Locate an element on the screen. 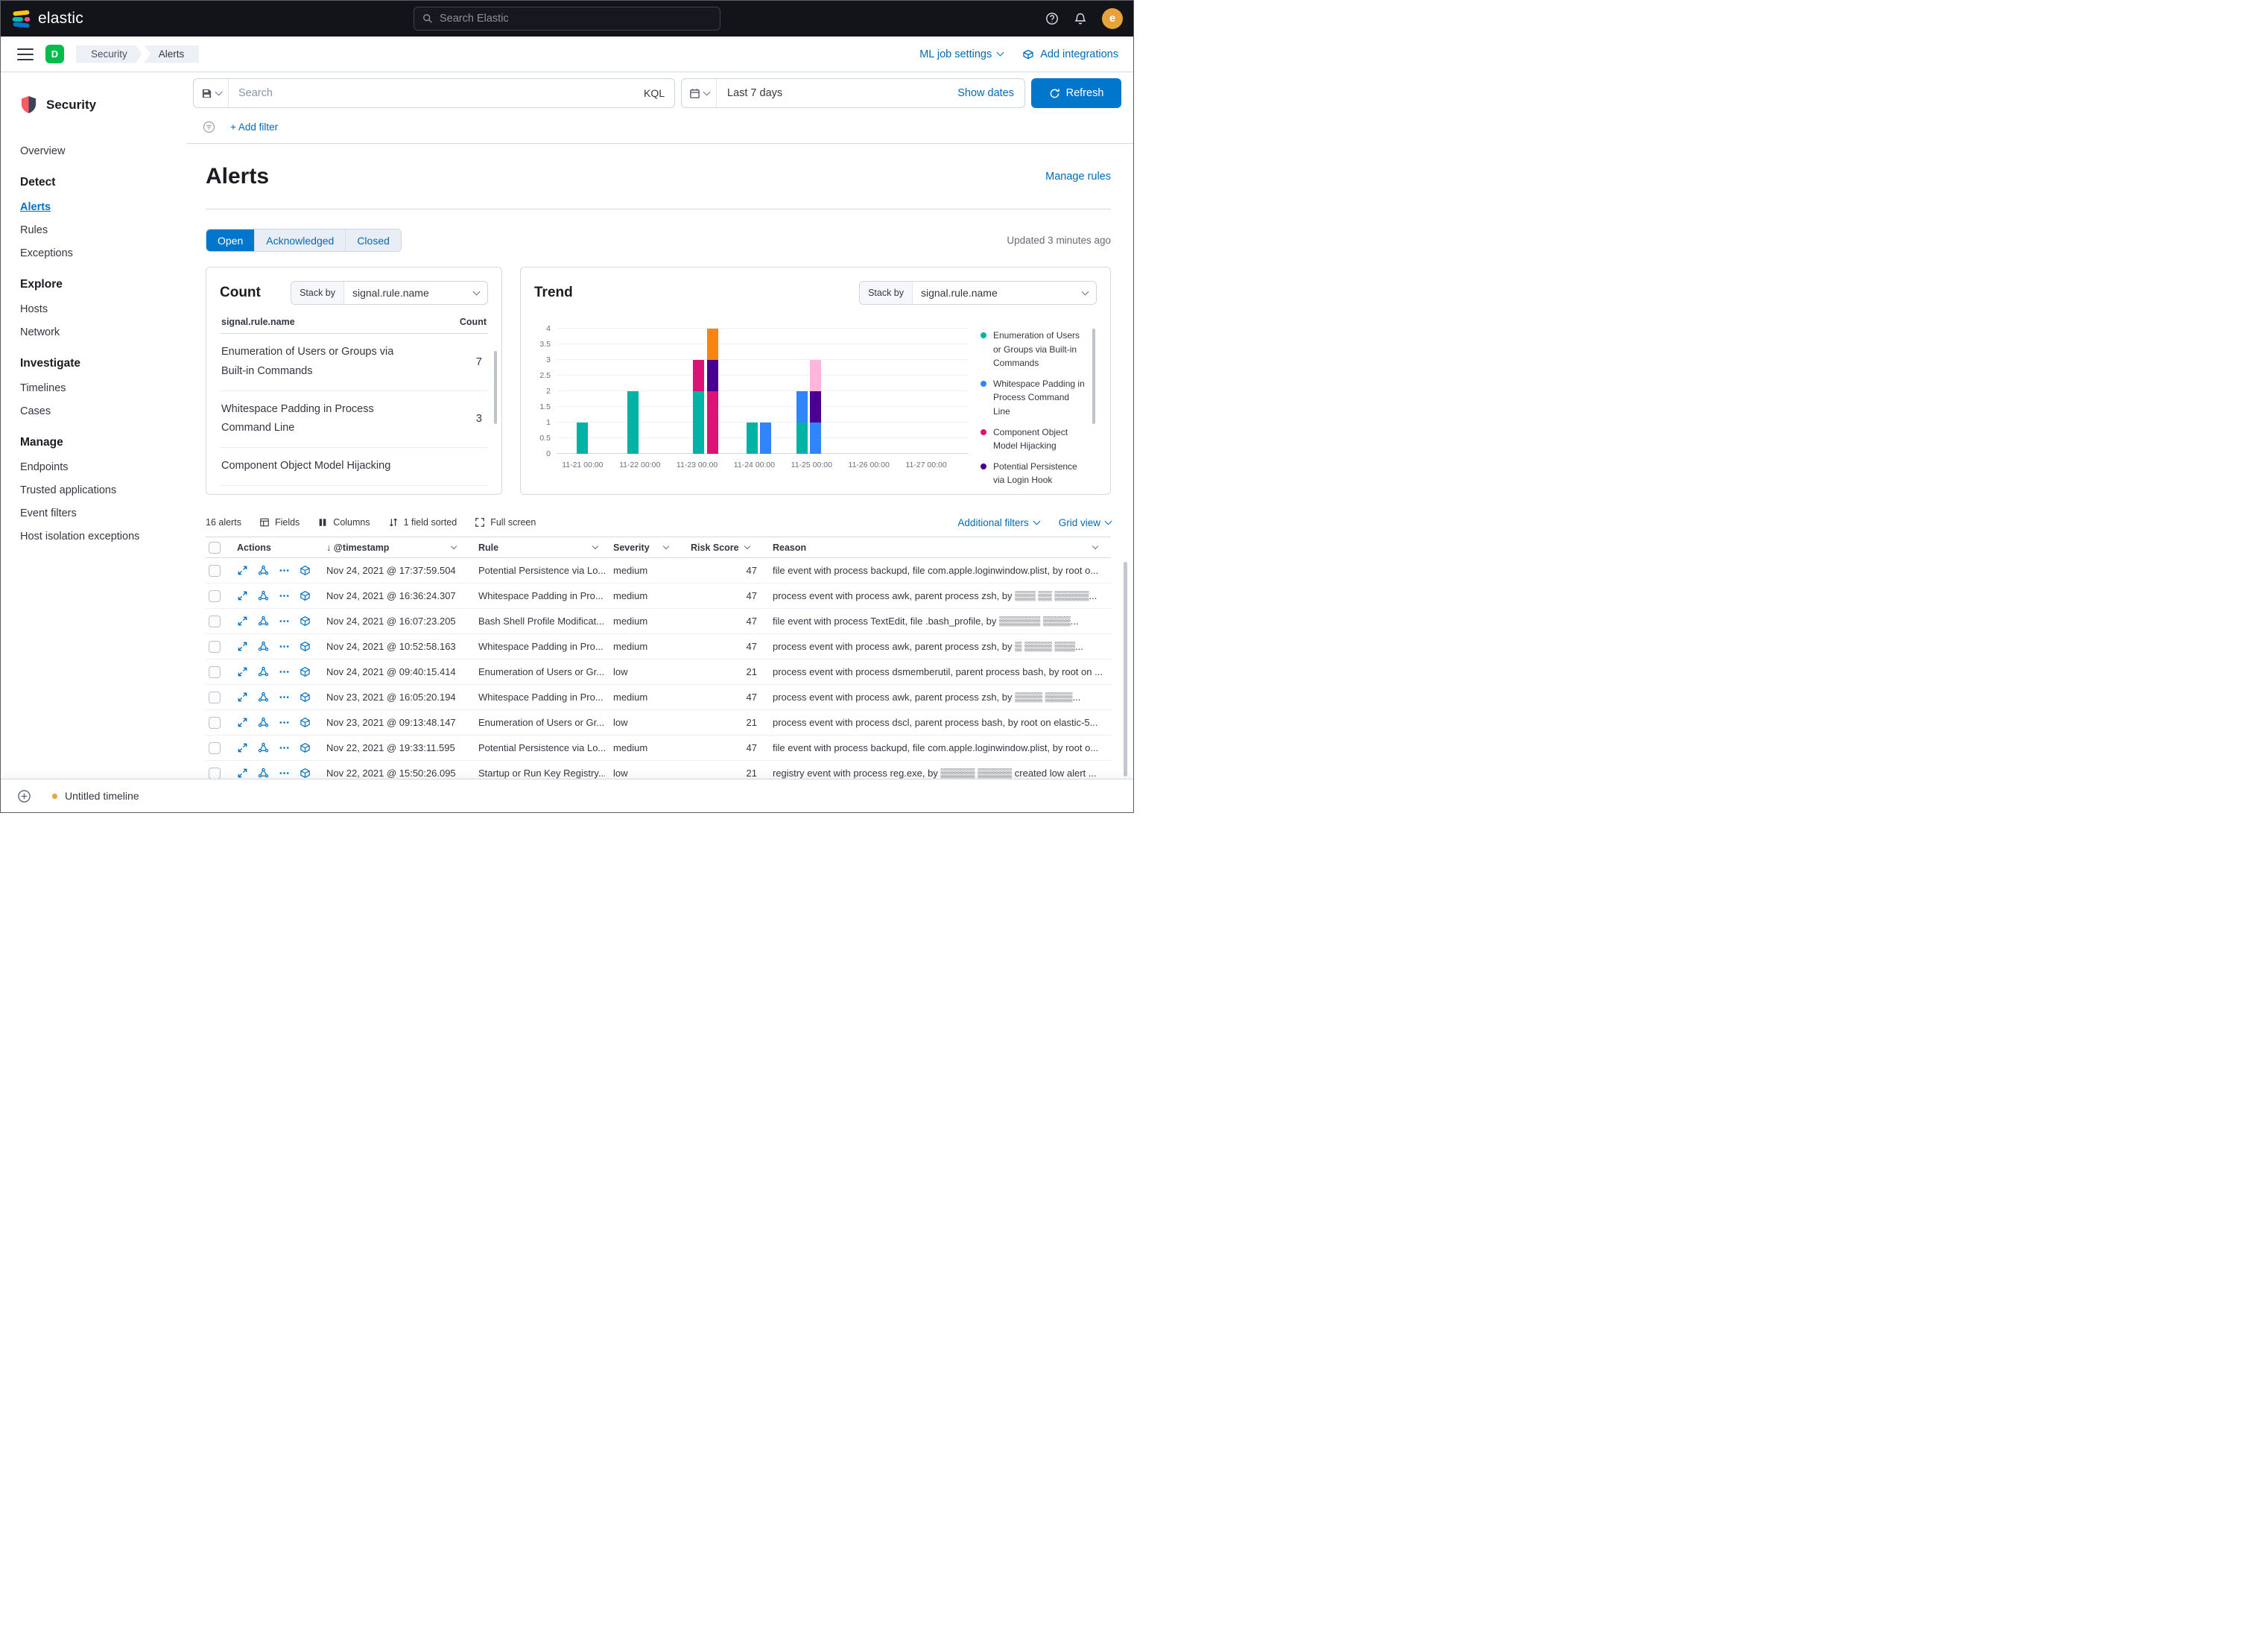 The width and height of the screenshot is (2268, 1626). kql-badge: KQL is located at coordinates (654, 93).